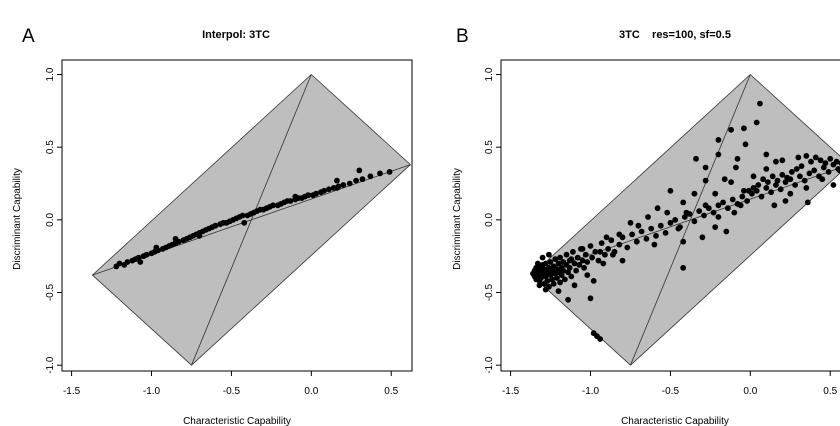 The height and width of the screenshot is (426, 840). I want to click on y-tick-label: 0.5, so click(489, 147).